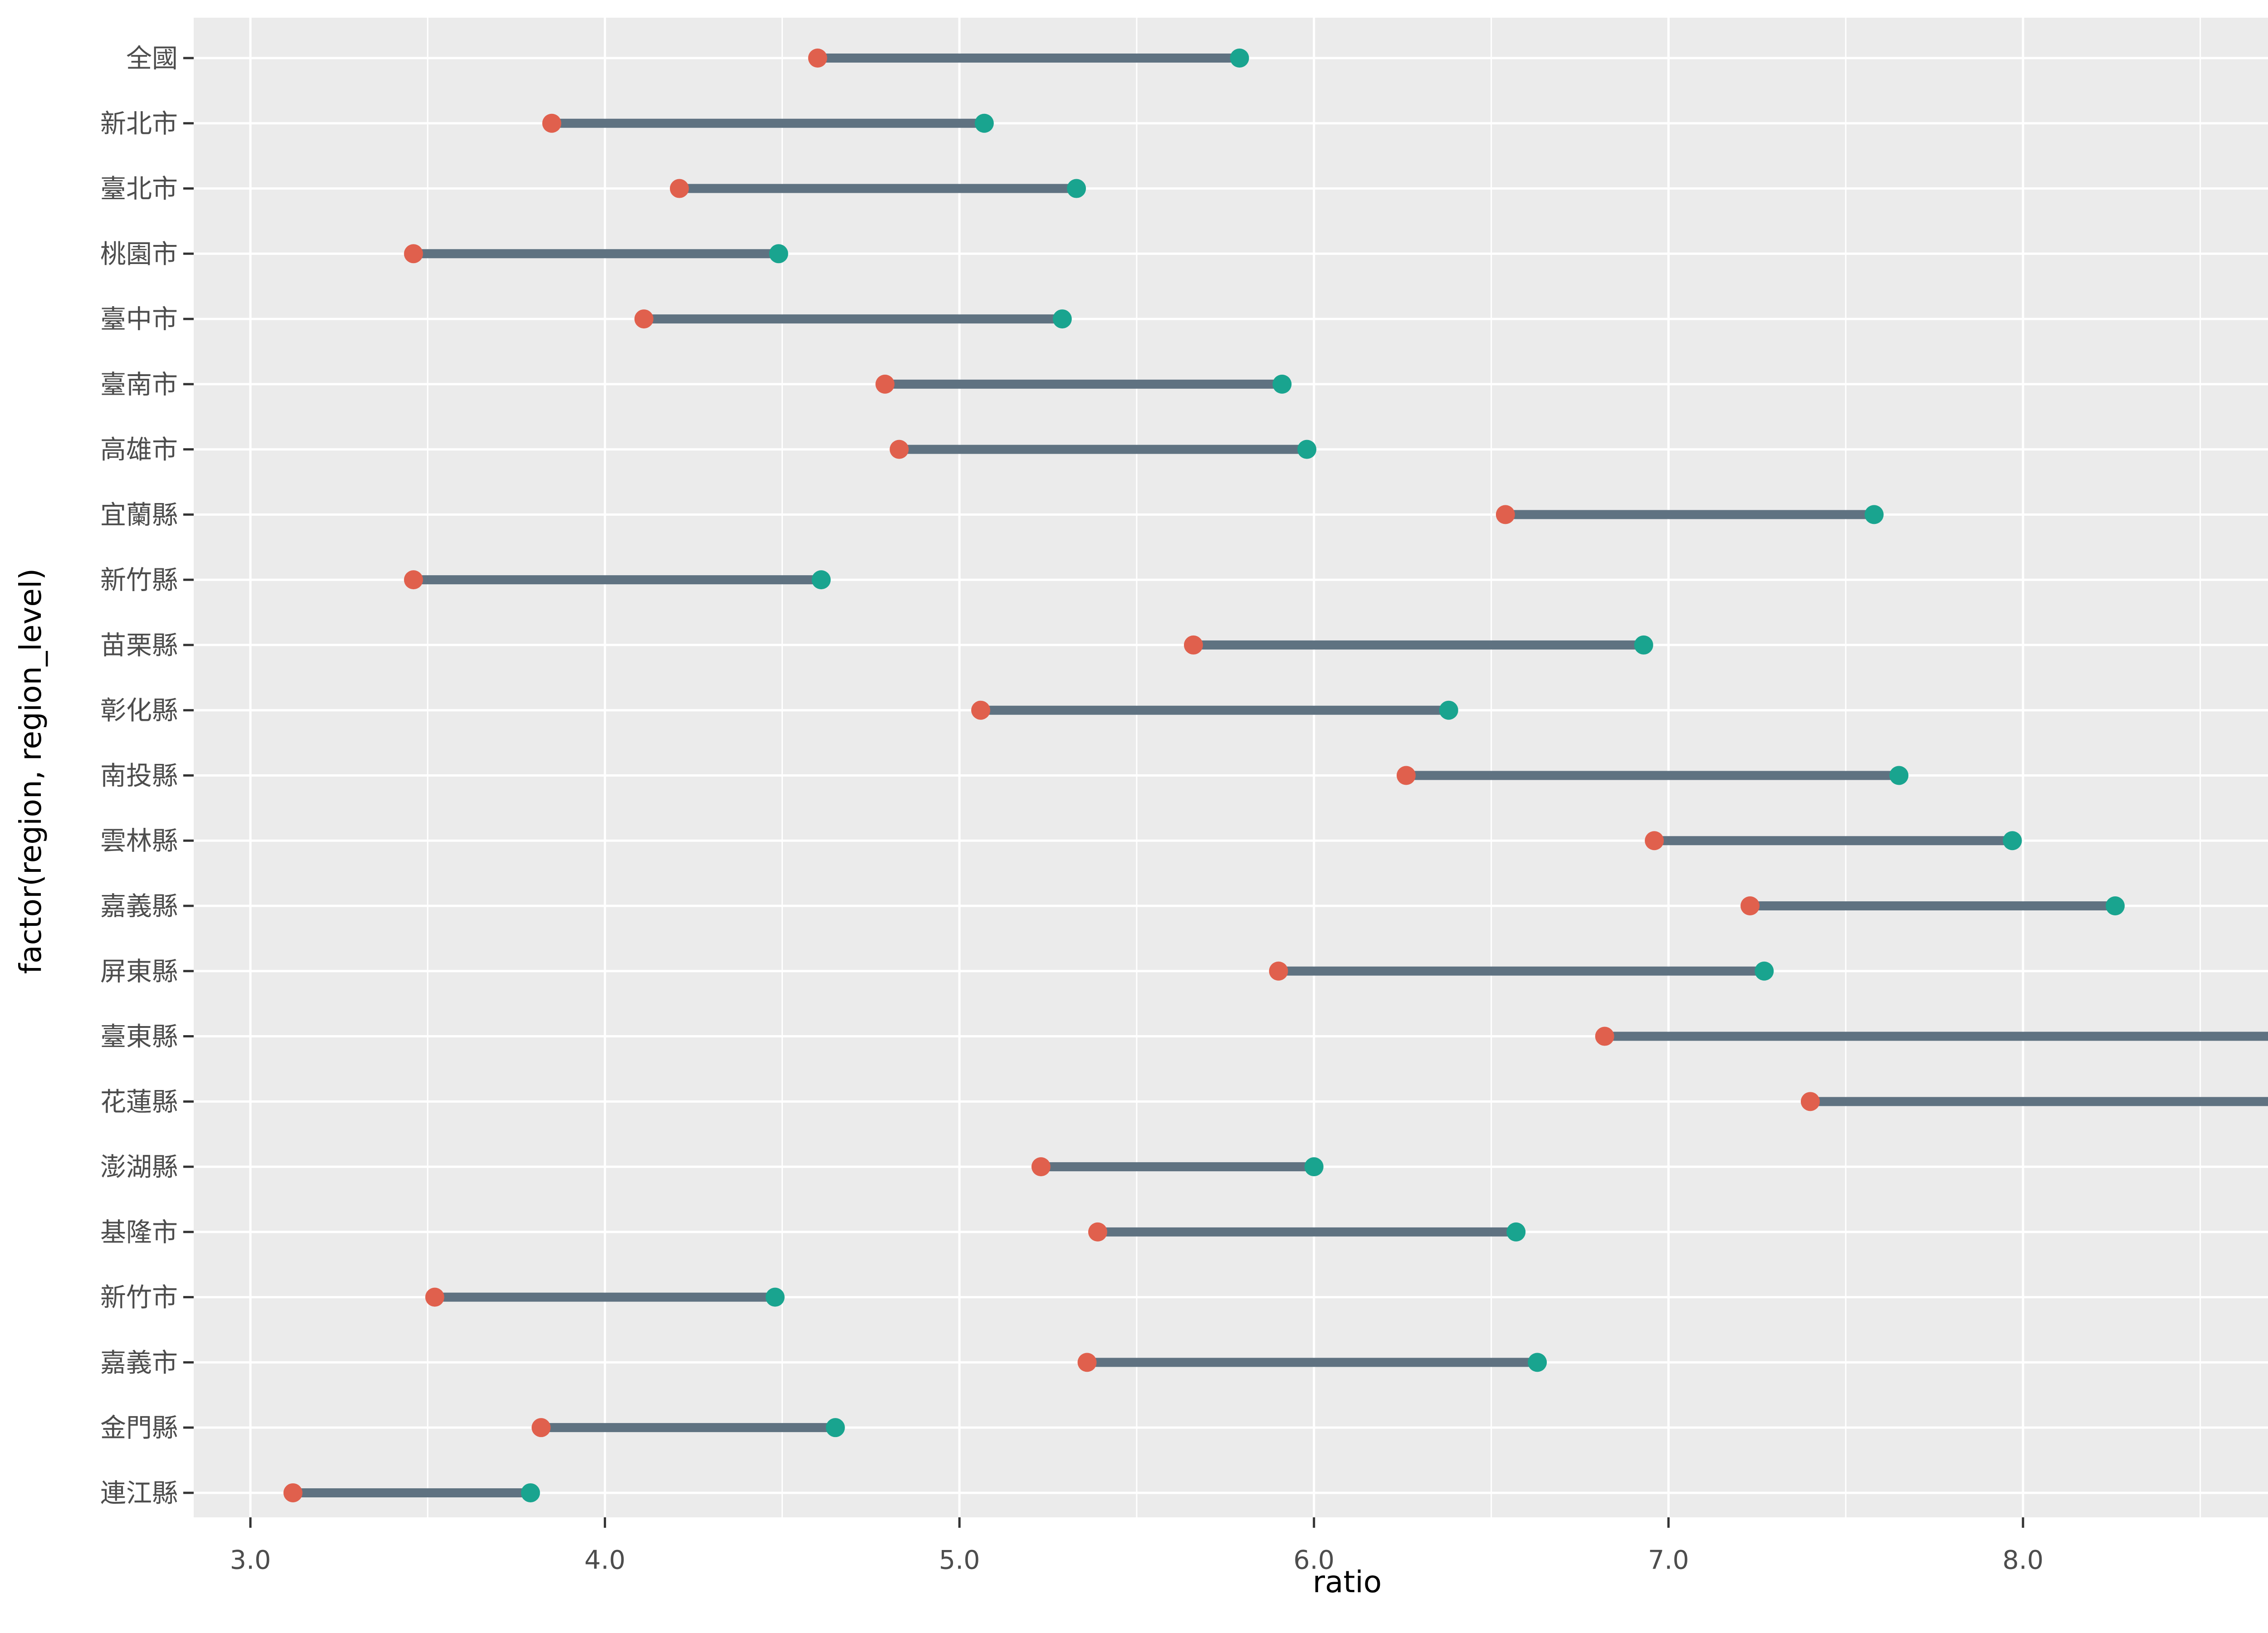 This screenshot has width=2268, height=1633. Describe the element at coordinates (605, 1560) in the screenshot. I see `x-tick-label: 4.0` at that location.